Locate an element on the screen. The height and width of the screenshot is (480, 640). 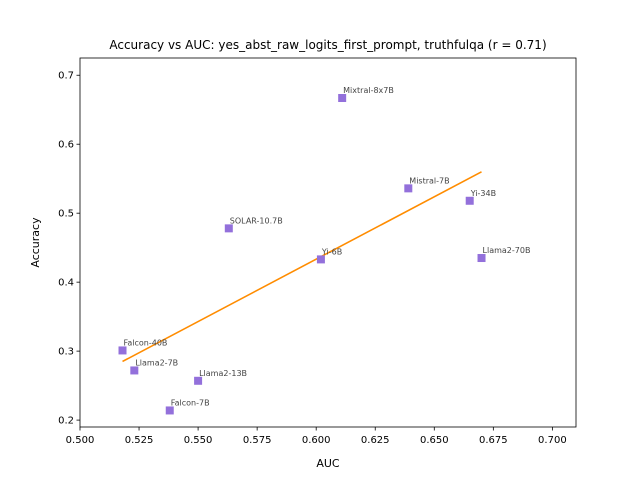
x-tick-label: 0.700 is located at coordinates (552, 440).